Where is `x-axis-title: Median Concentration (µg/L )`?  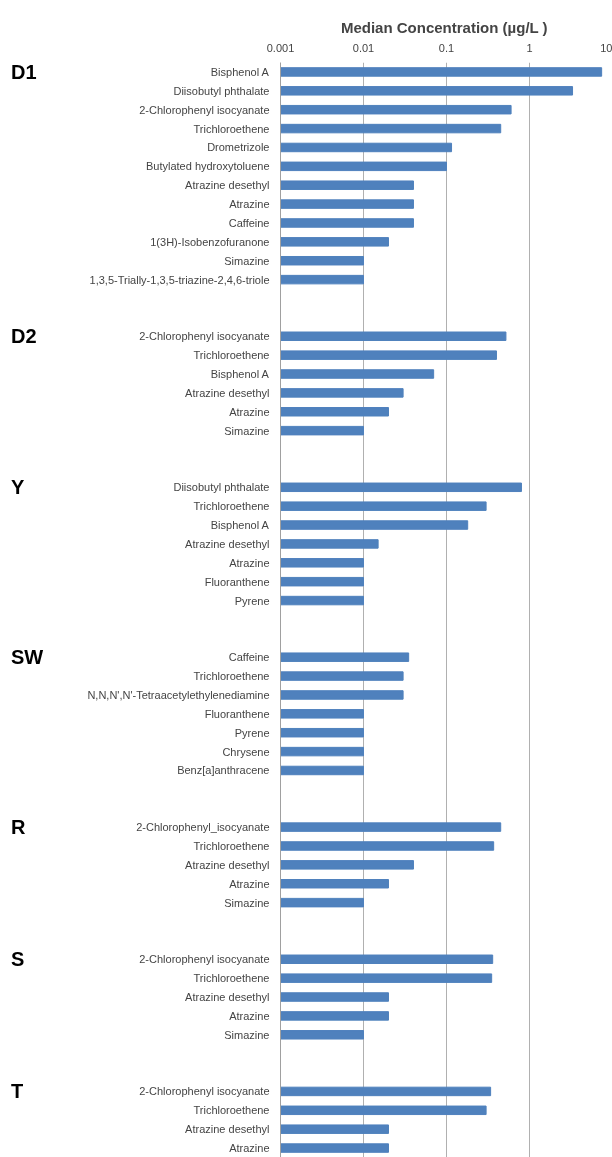
x-axis-title: Median Concentration (µg/L ) is located at coordinates (444, 27).